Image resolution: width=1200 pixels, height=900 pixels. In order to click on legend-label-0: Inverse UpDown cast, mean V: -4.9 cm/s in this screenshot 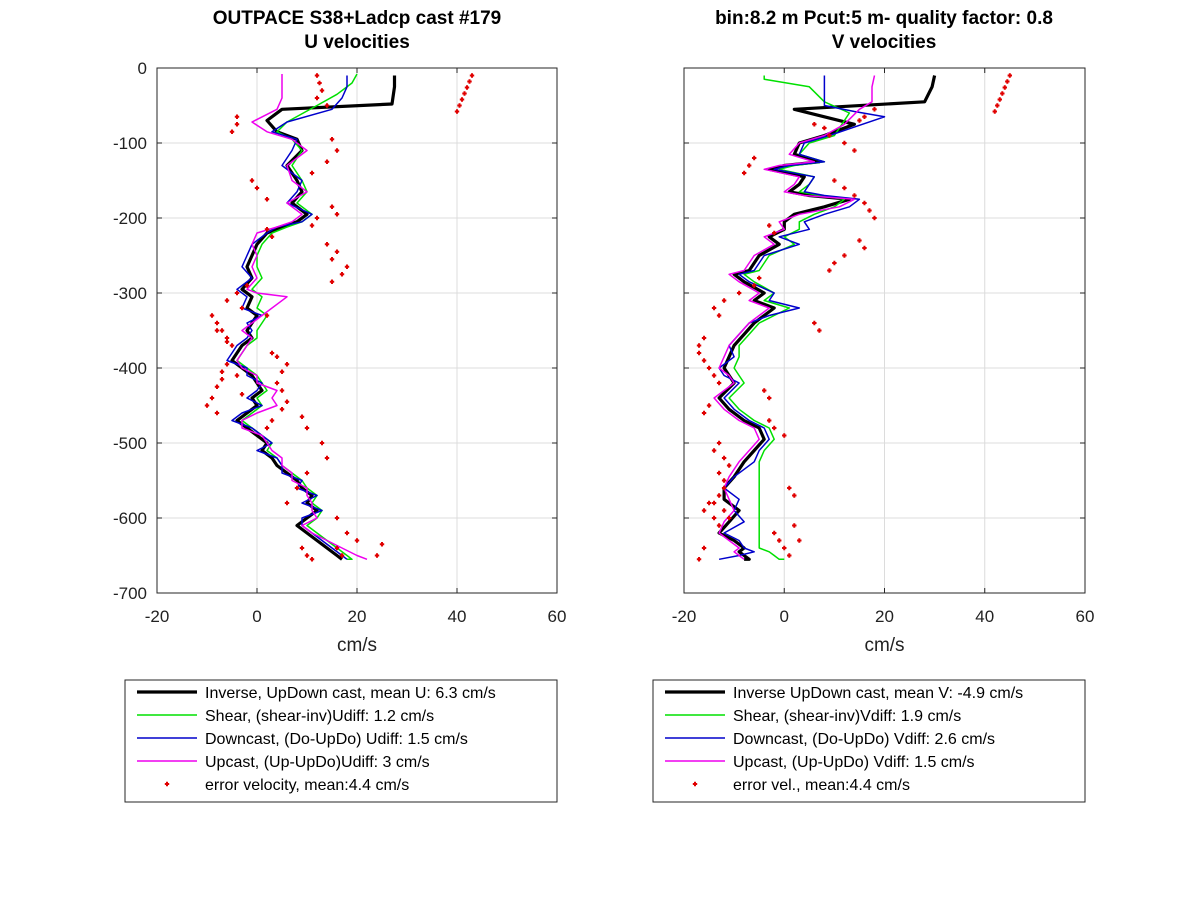, I will do `click(878, 693)`.